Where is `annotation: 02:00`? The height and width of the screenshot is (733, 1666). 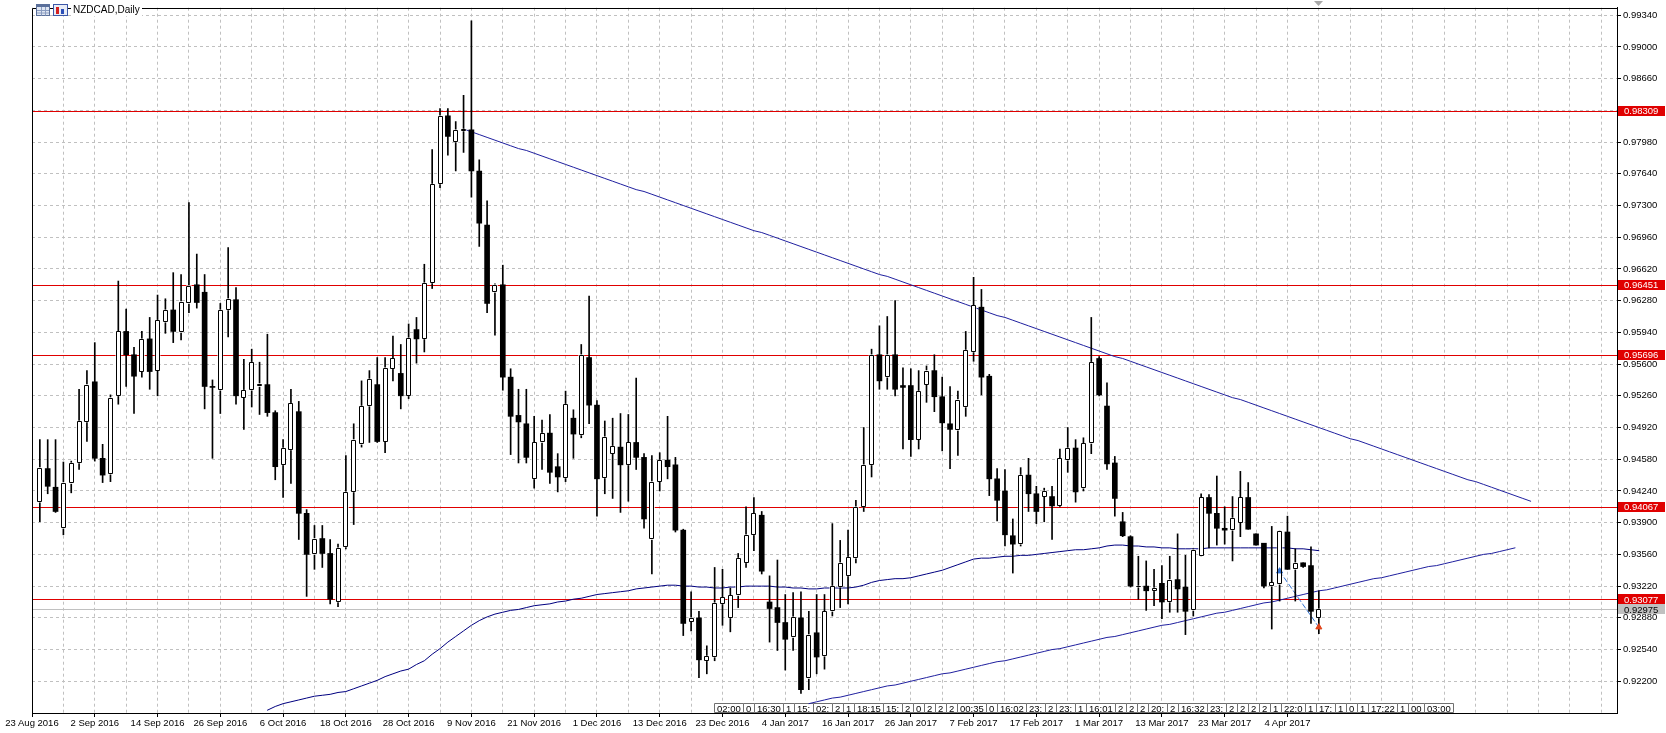
annotation: 02:00 is located at coordinates (729, 708).